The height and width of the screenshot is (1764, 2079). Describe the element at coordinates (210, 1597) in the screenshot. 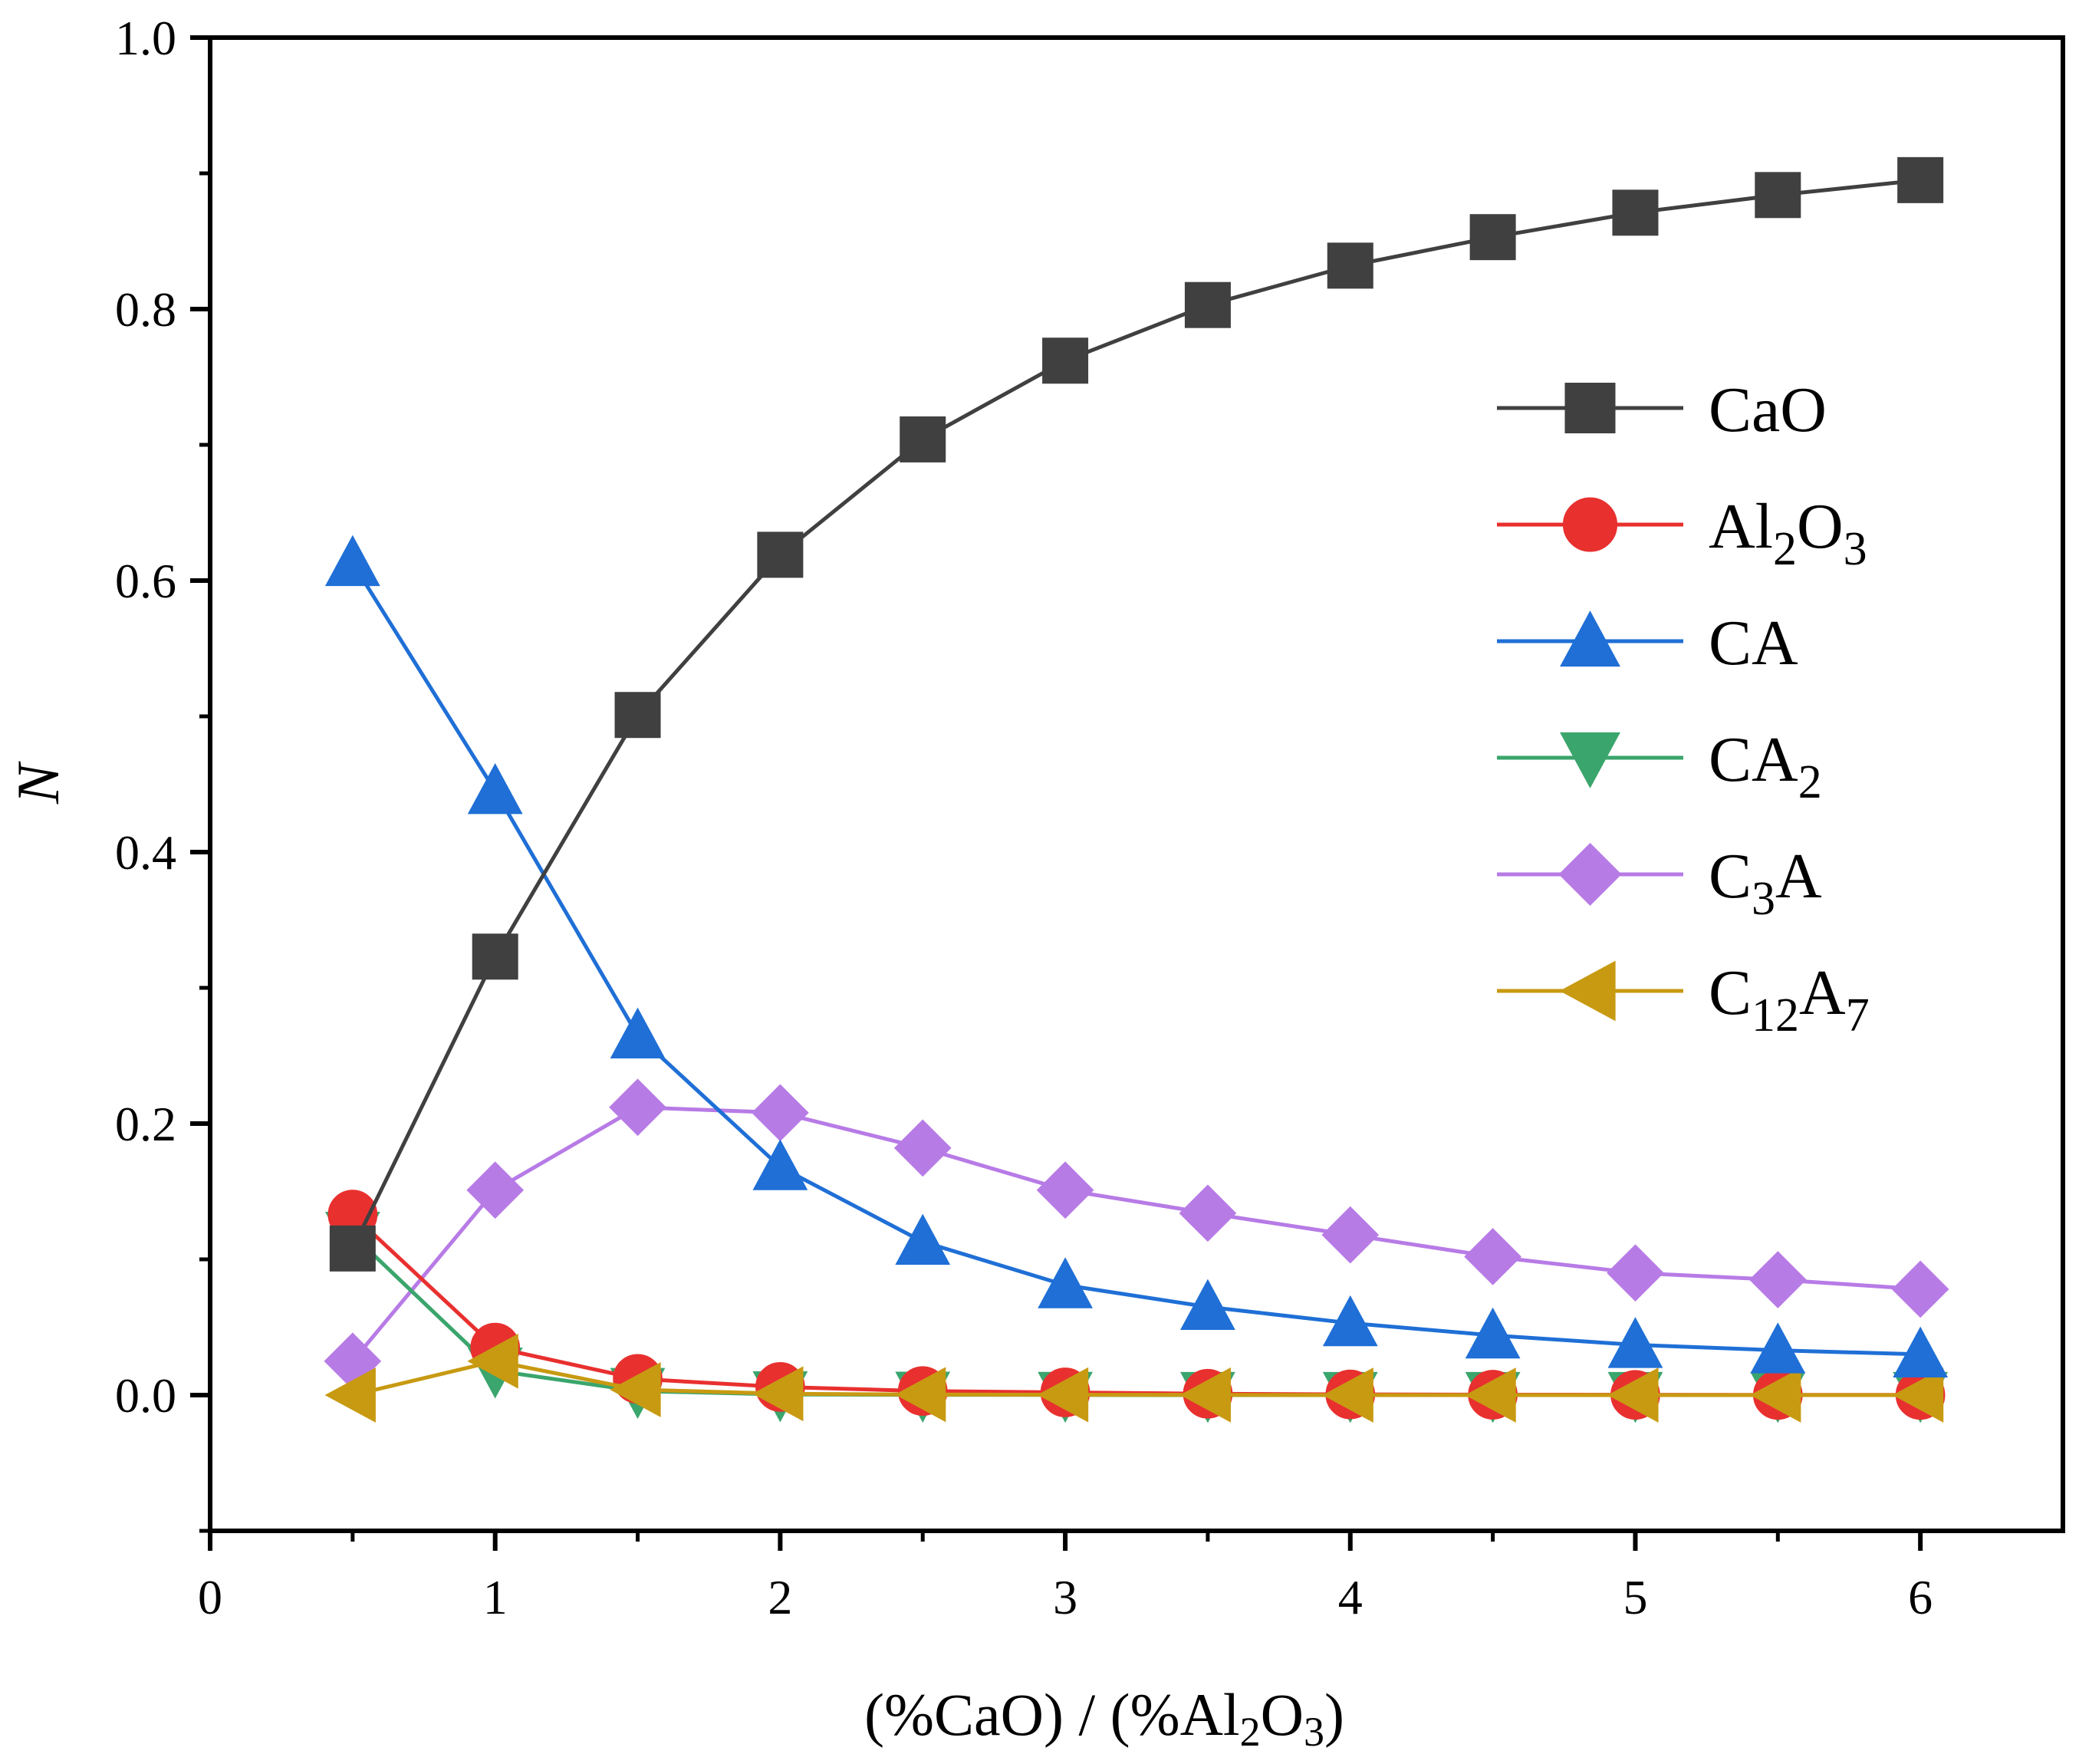

I see `x-tick-label: 0` at that location.